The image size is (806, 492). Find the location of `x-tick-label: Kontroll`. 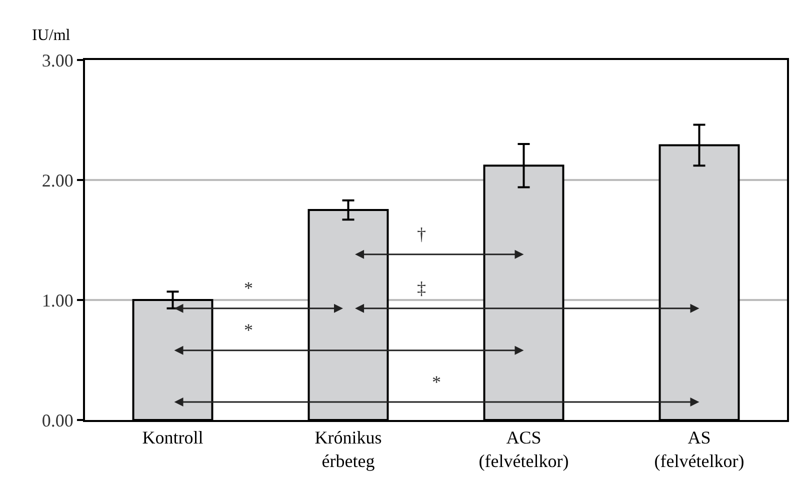

x-tick-label: Kontroll is located at coordinates (173, 438).